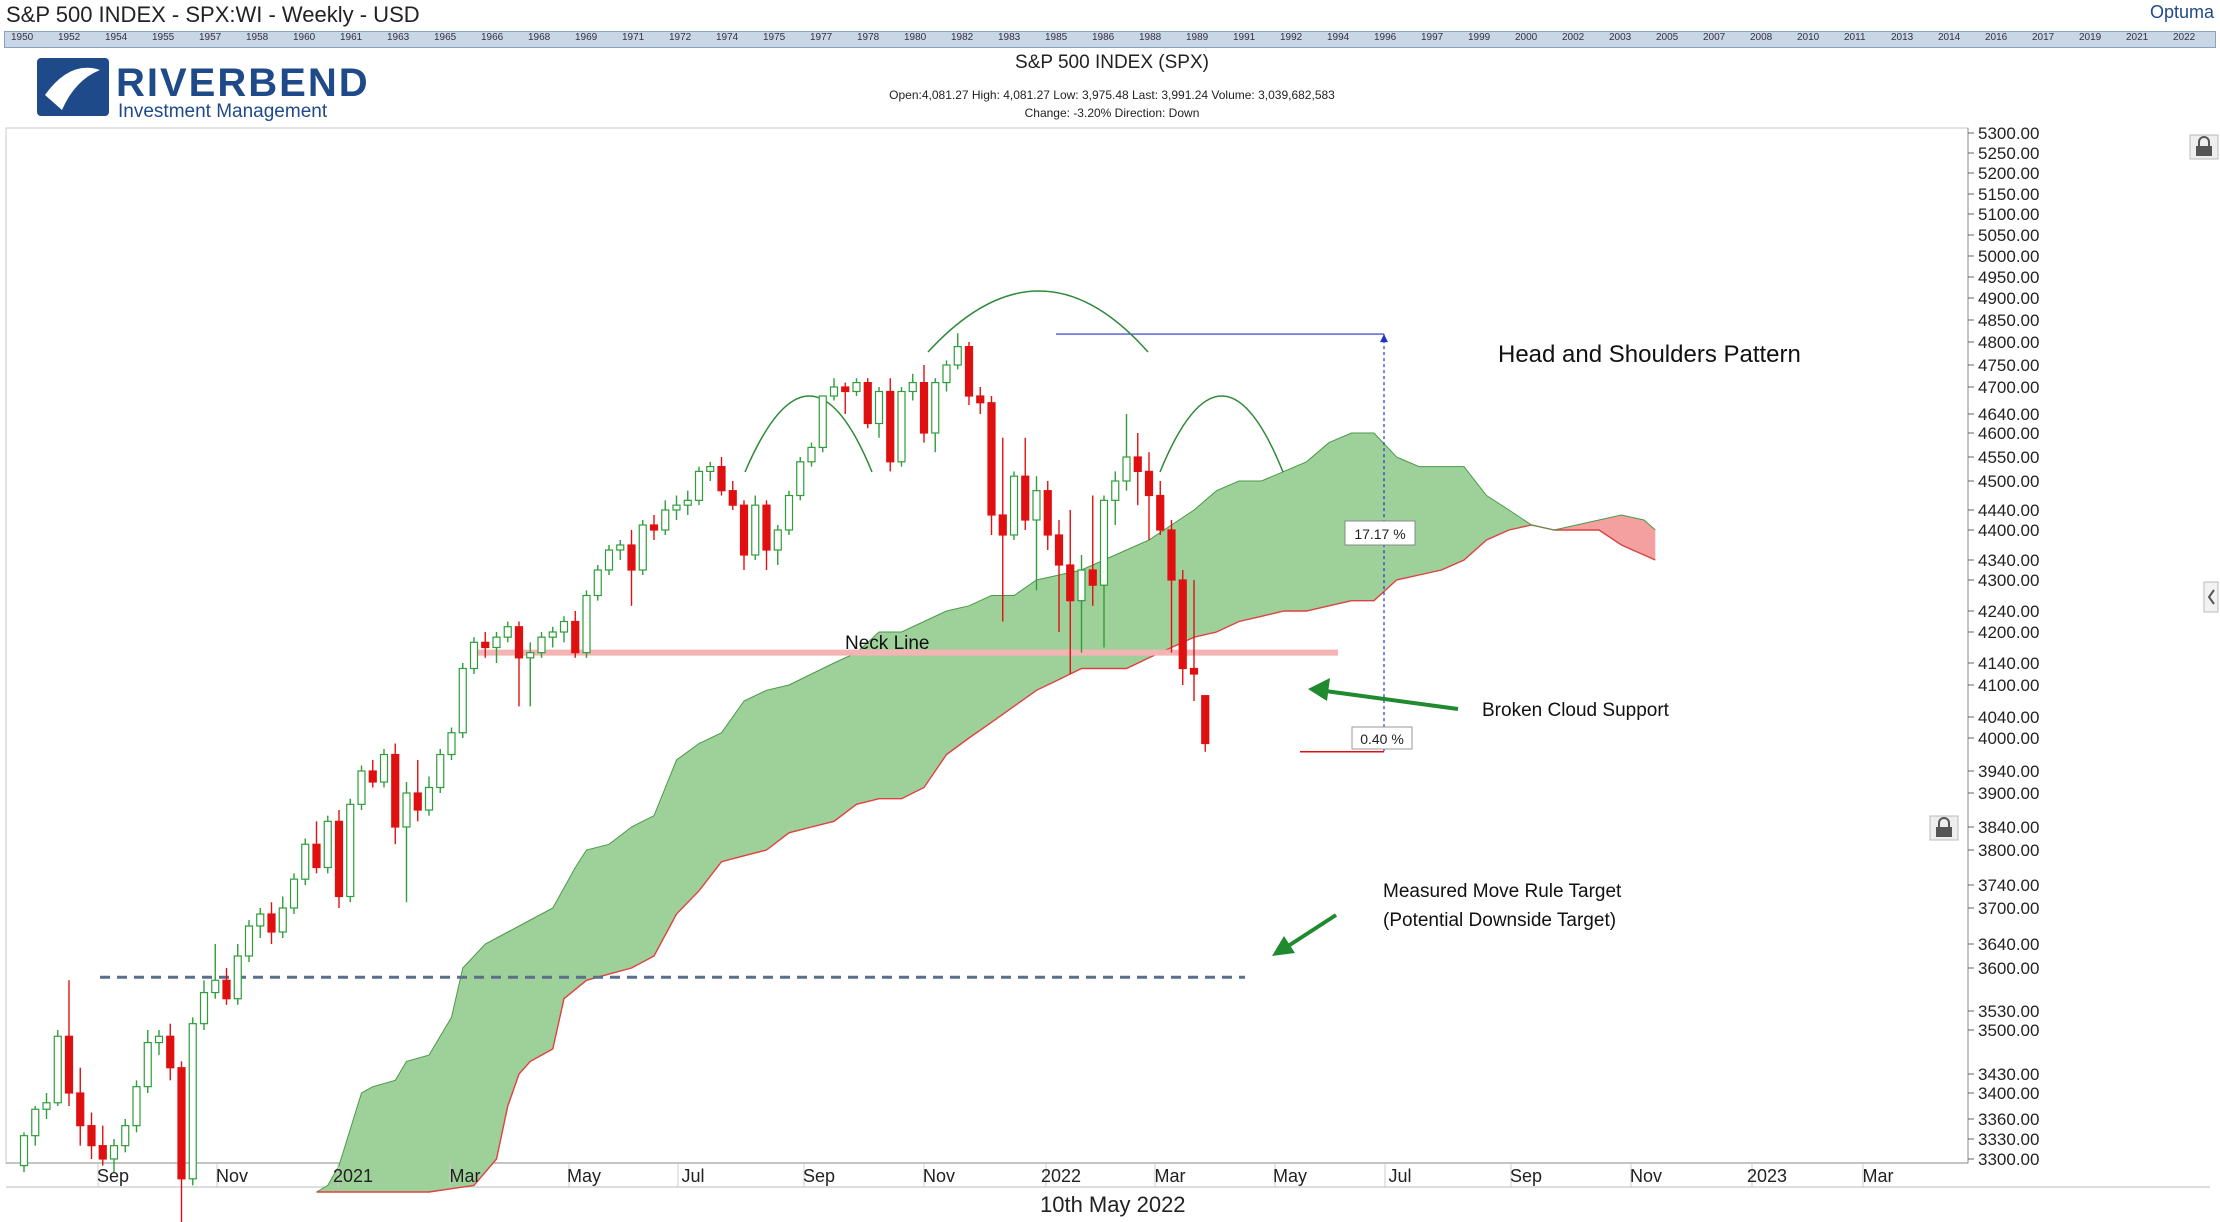  I want to click on y-tick-label: 4400.00, so click(2008, 530).